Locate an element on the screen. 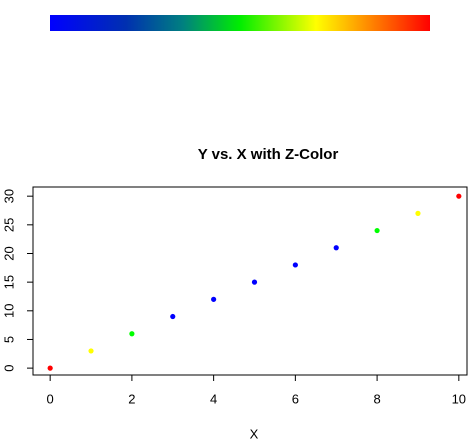 The width and height of the screenshot is (474, 445). y-tick-label: 25 is located at coordinates (8, 225).